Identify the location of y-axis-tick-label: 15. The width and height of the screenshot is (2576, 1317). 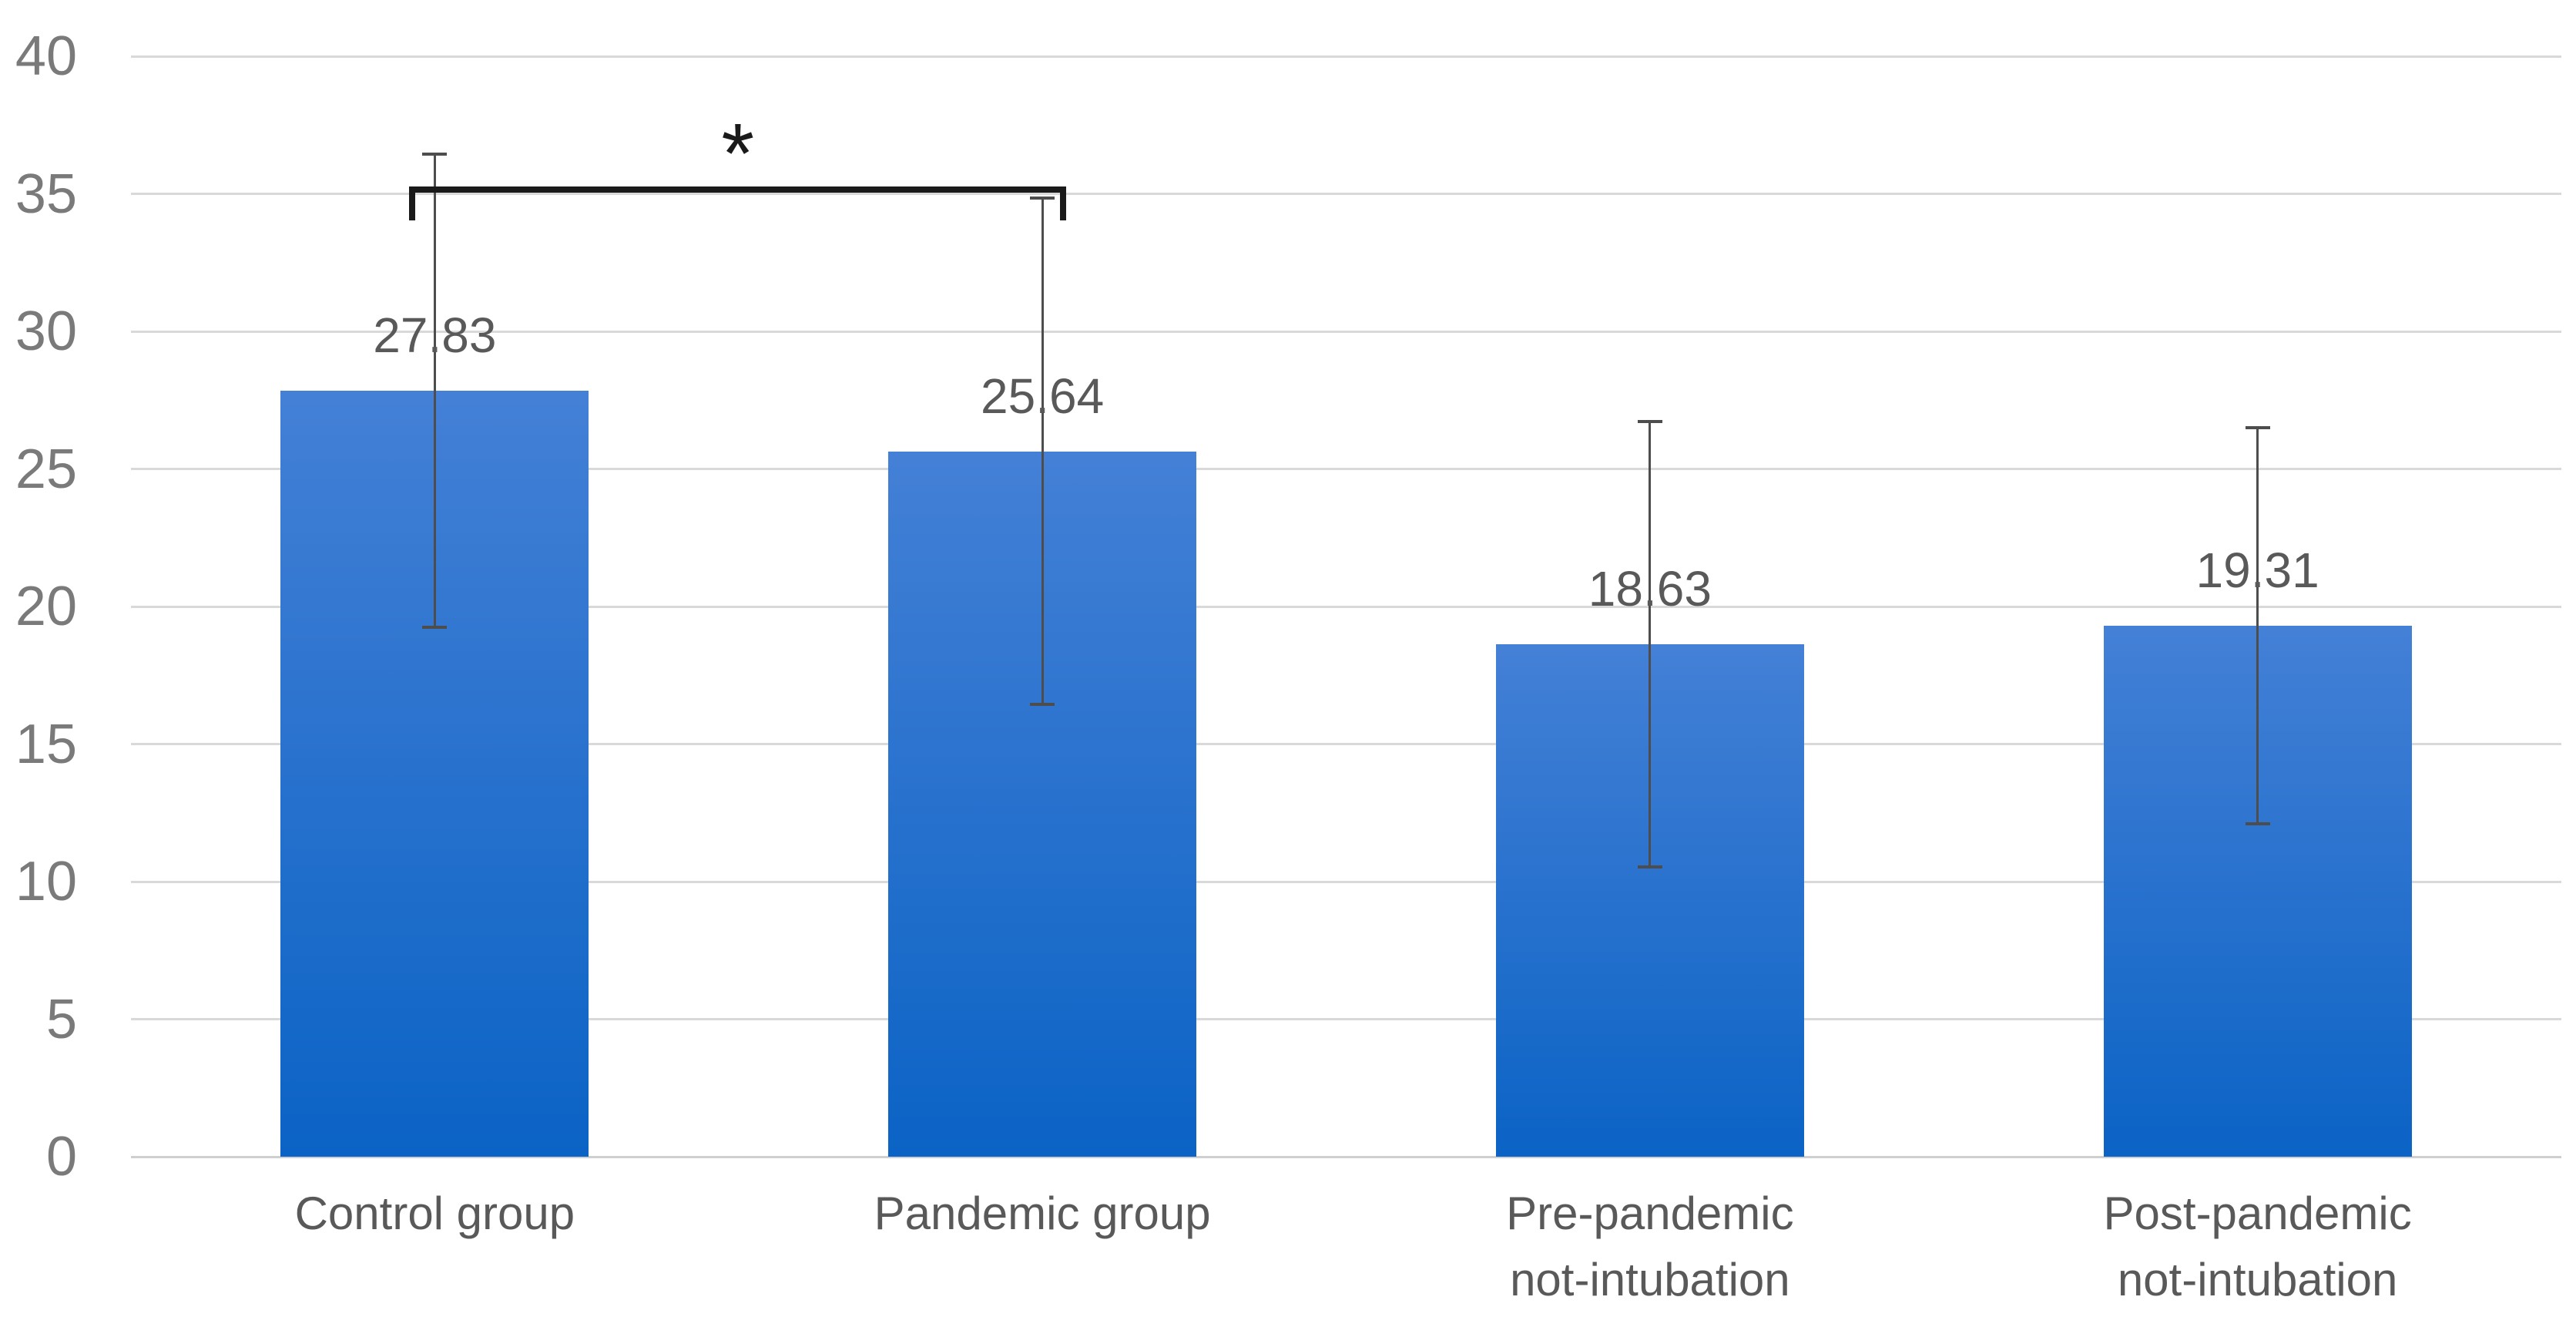
(46, 744).